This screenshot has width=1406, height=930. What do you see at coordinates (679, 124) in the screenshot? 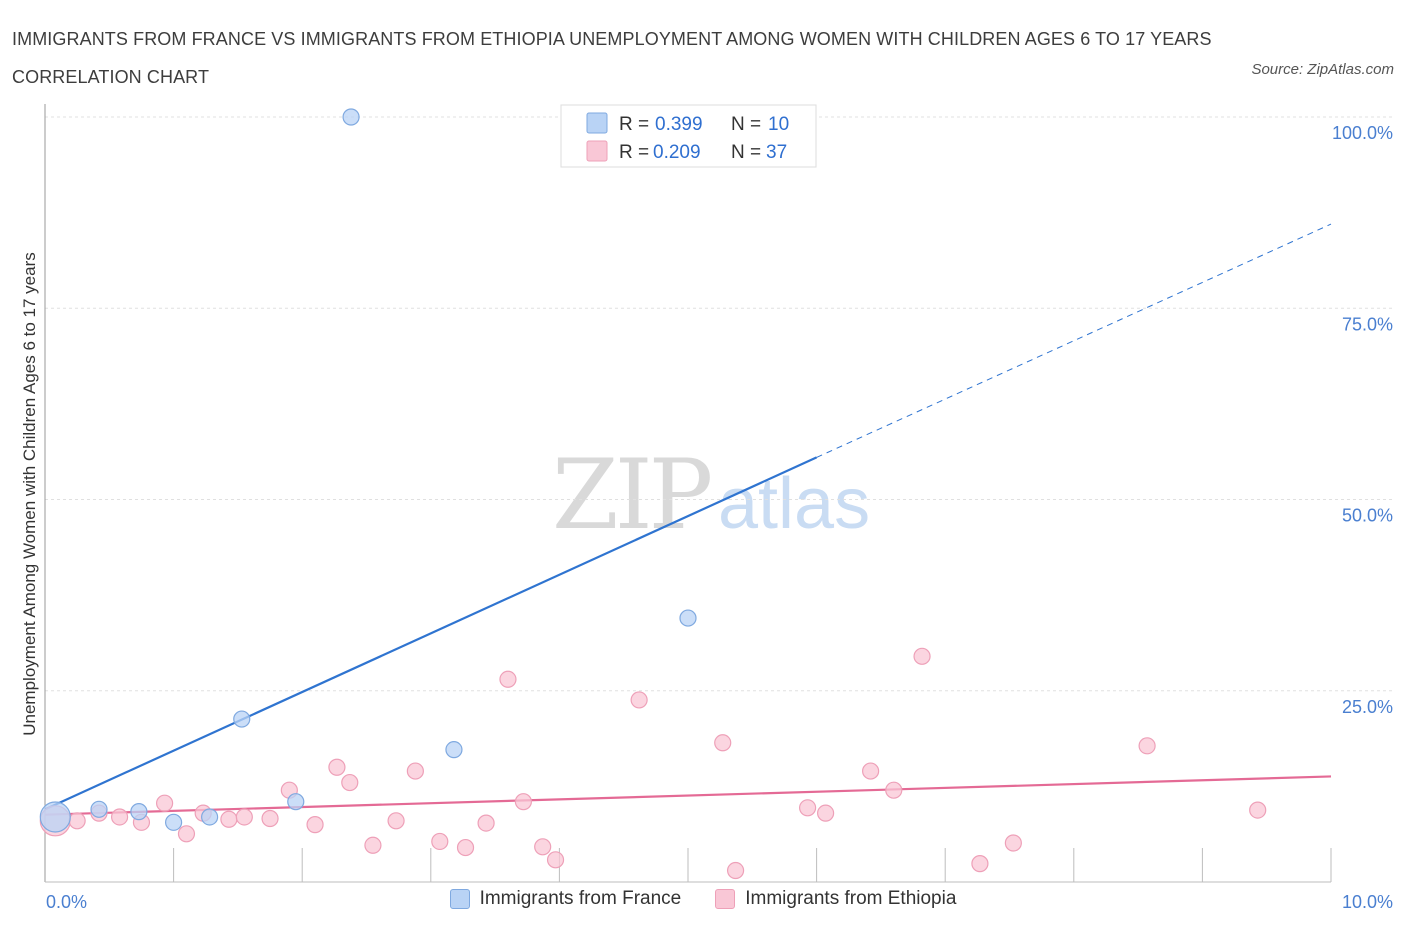
I see `stats-r-value-france: 0.399` at bounding box center [679, 124].